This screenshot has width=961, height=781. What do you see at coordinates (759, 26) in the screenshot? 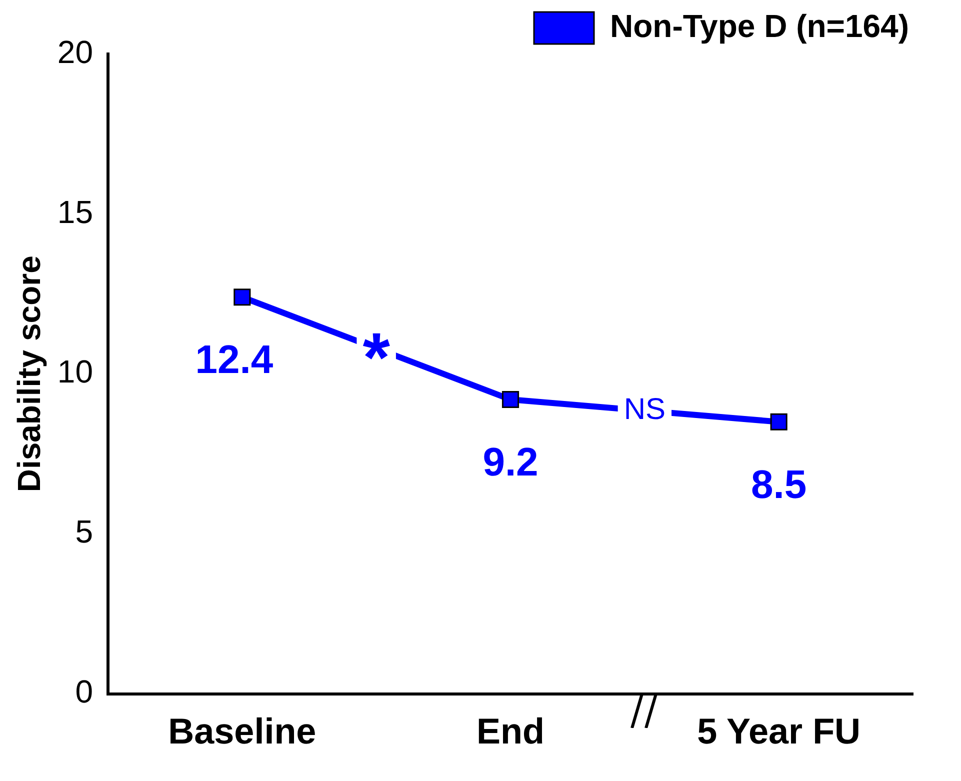
I see `legend-label: Non-Type D (n=164)` at bounding box center [759, 26].